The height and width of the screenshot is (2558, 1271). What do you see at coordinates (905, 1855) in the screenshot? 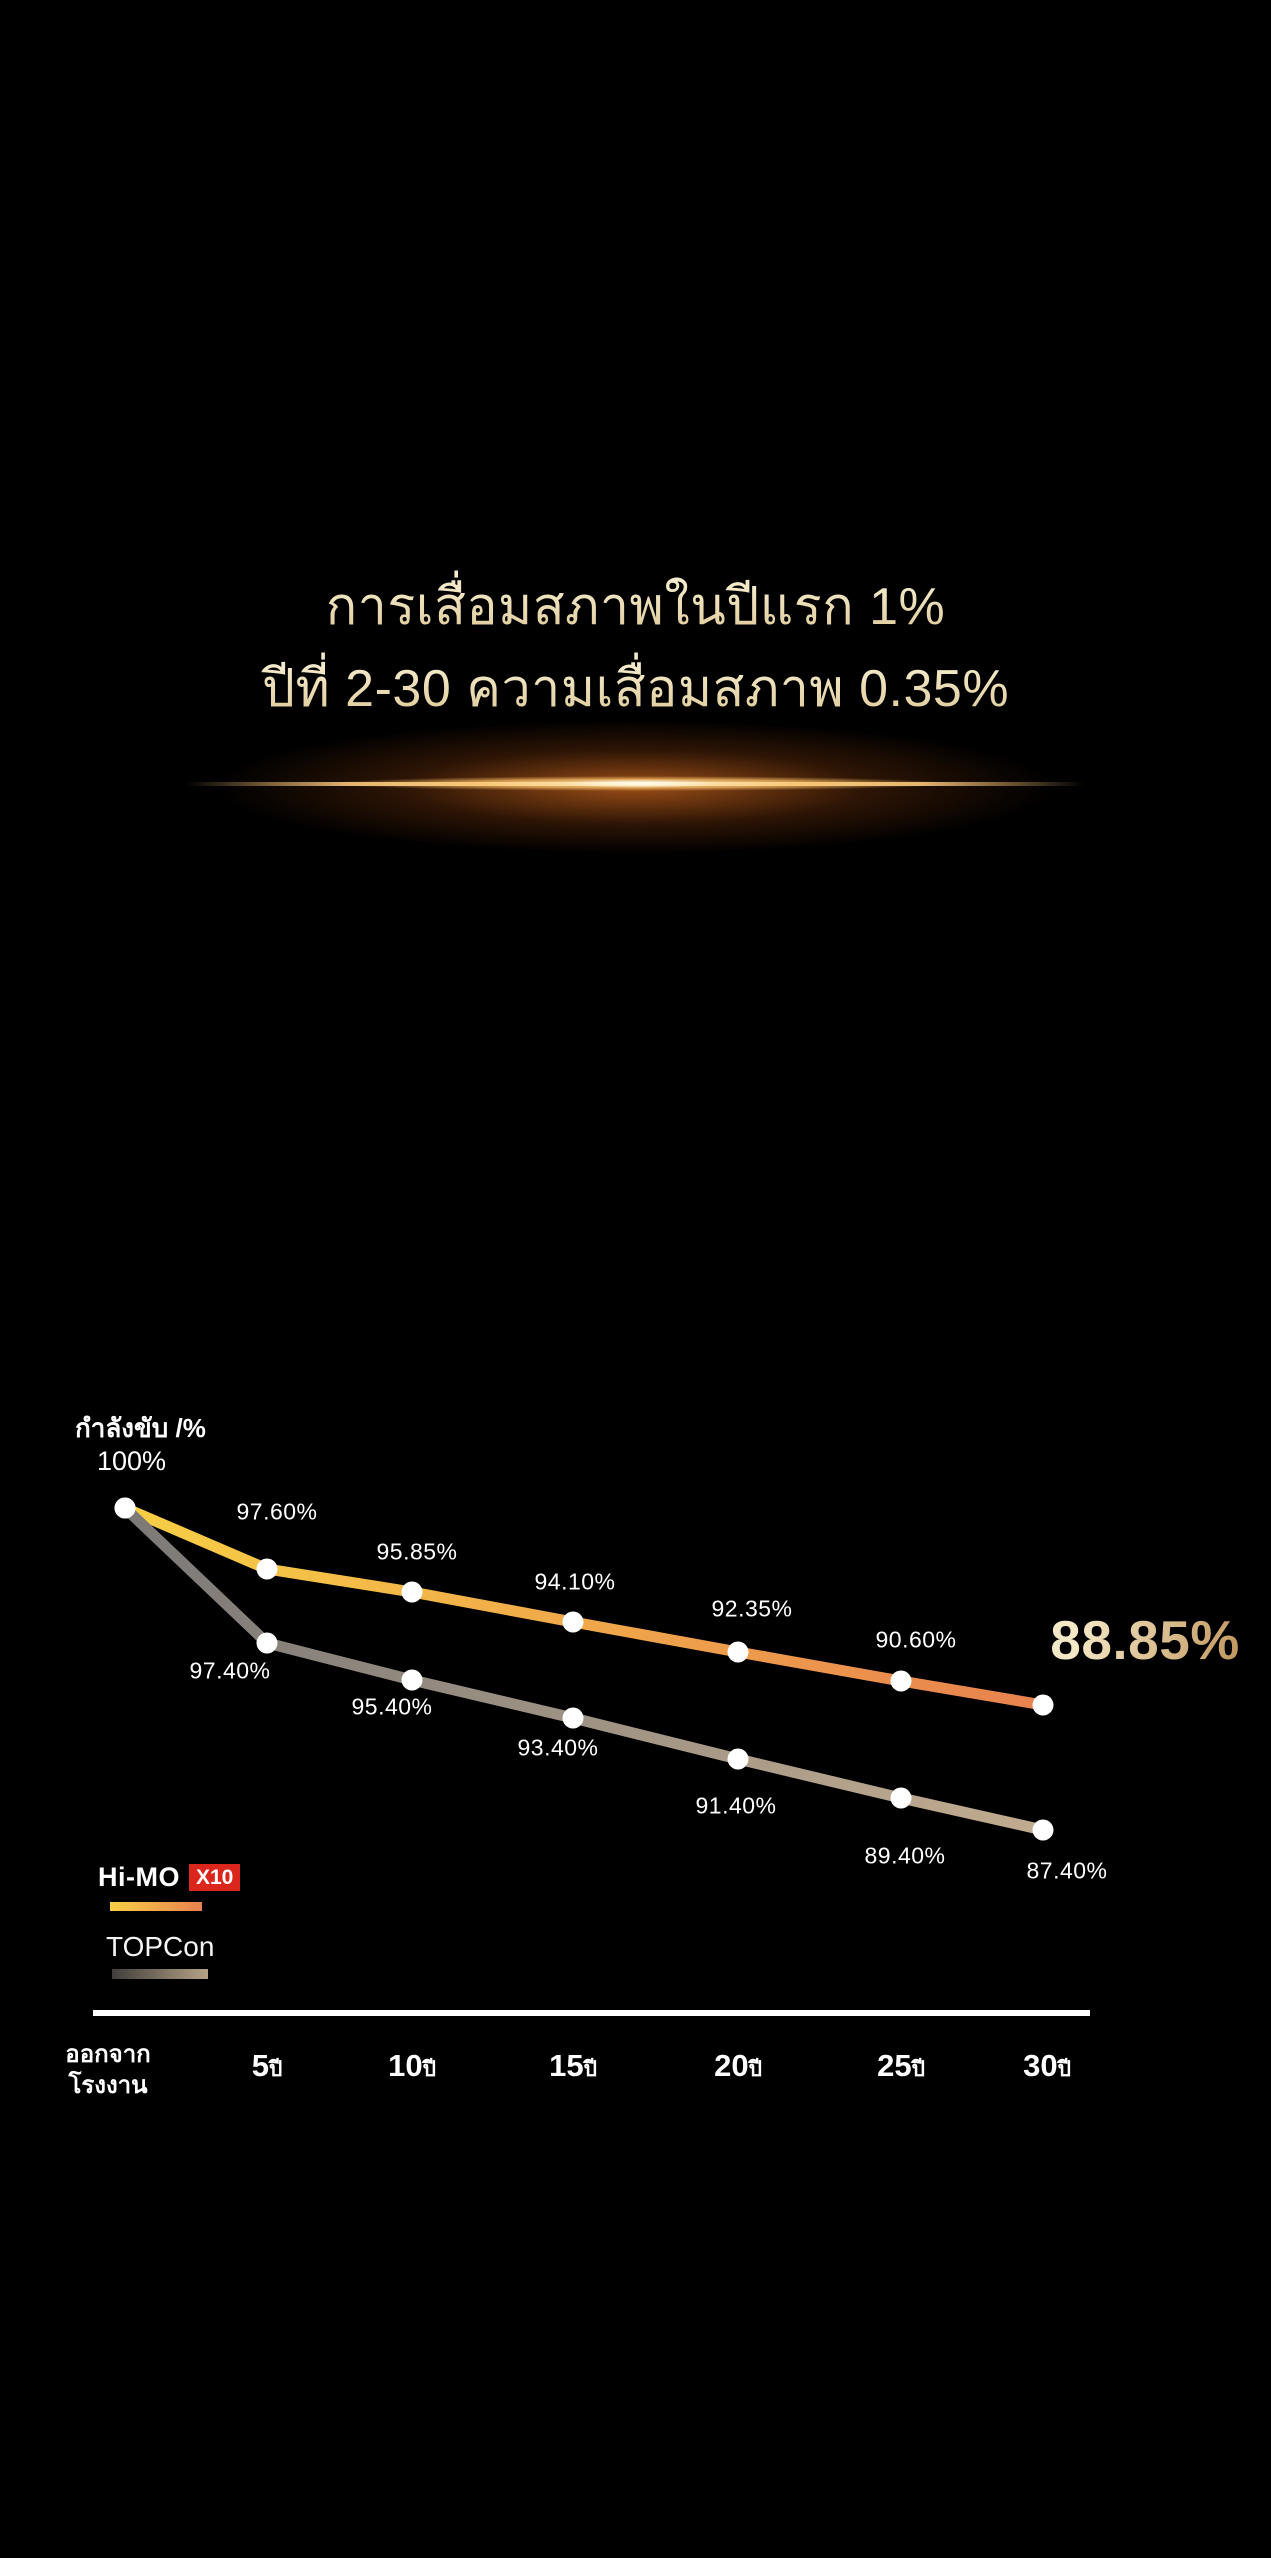
I see `point-value-label: 89.40%` at bounding box center [905, 1855].